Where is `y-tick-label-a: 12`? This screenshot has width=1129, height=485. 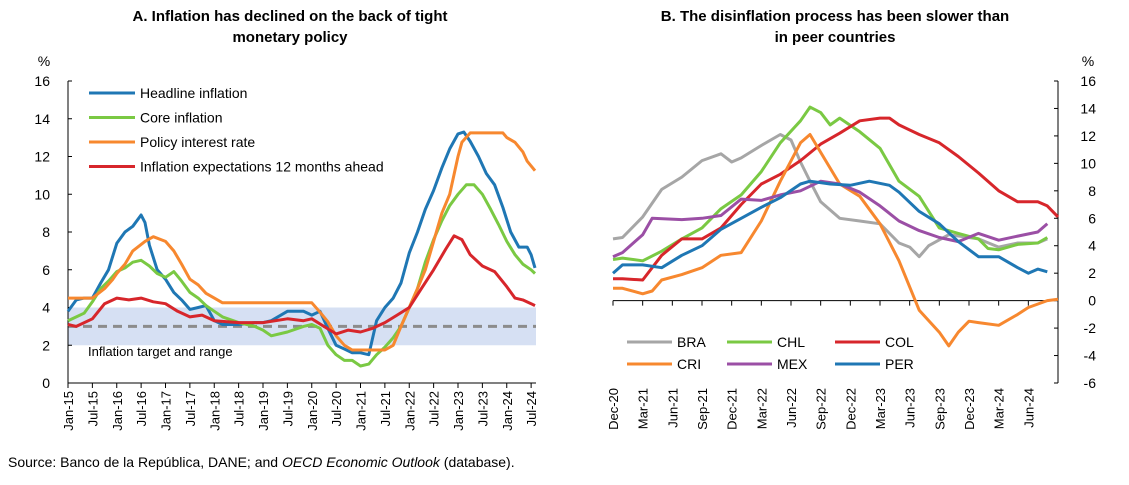
y-tick-label-a: 12 is located at coordinates (42, 157).